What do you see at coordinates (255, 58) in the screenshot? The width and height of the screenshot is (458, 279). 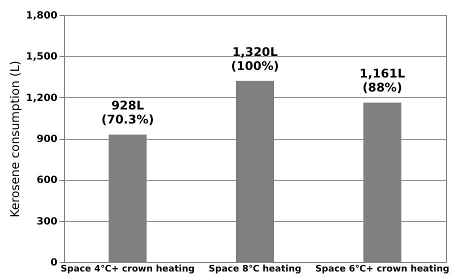 I see `data-label: 1,320L (100%)` at bounding box center [255, 58].